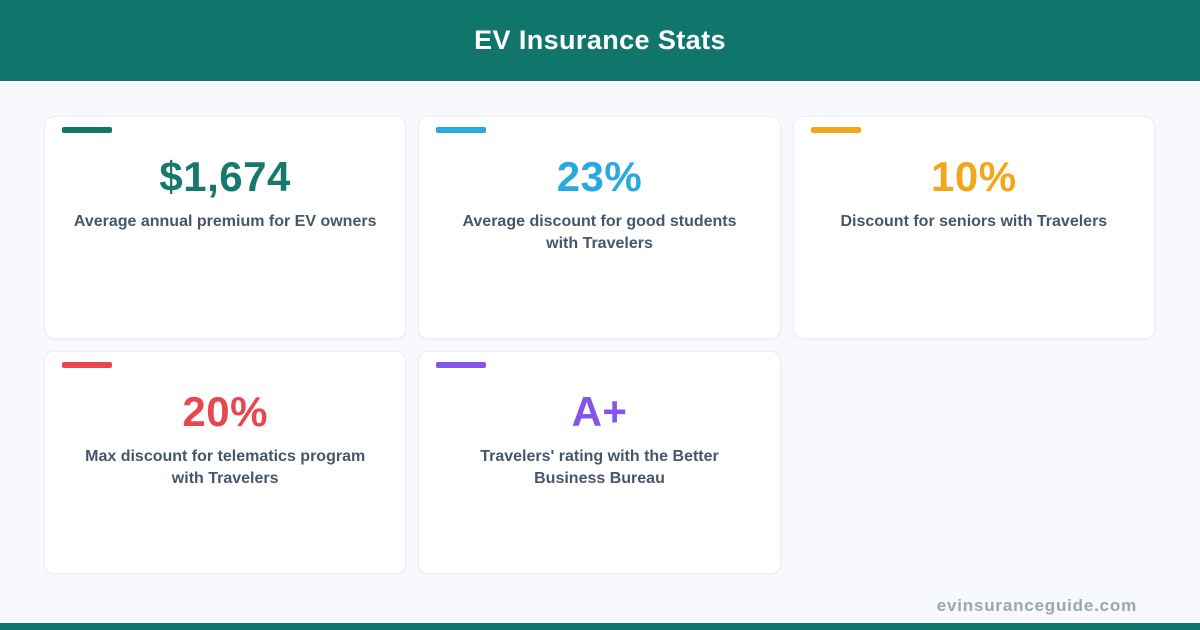 This screenshot has width=1200, height=630. I want to click on stat-value: A+, so click(599, 411).